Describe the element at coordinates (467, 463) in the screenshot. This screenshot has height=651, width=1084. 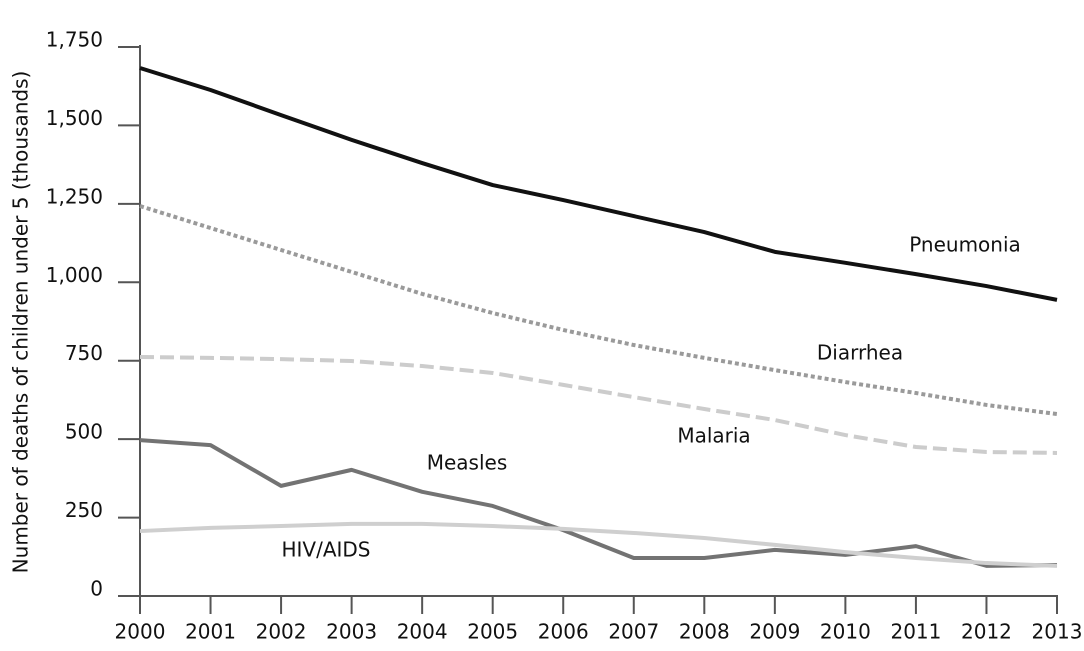
I see `series-label: Measles` at that location.